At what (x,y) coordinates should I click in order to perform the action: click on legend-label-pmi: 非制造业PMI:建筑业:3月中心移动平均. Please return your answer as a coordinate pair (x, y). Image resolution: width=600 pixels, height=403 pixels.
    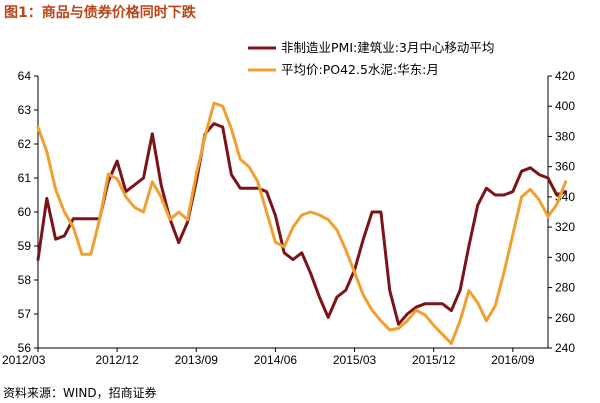
    Looking at the image, I should click on (387, 47).